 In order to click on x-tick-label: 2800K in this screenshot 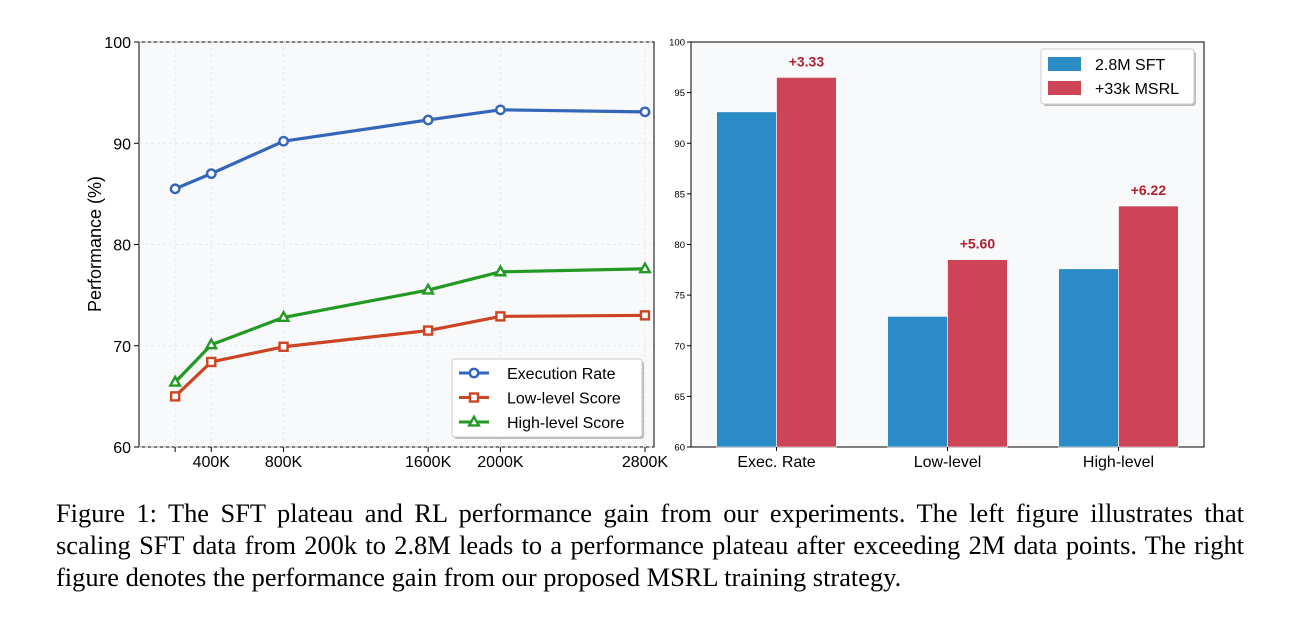, I will do `click(645, 462)`.